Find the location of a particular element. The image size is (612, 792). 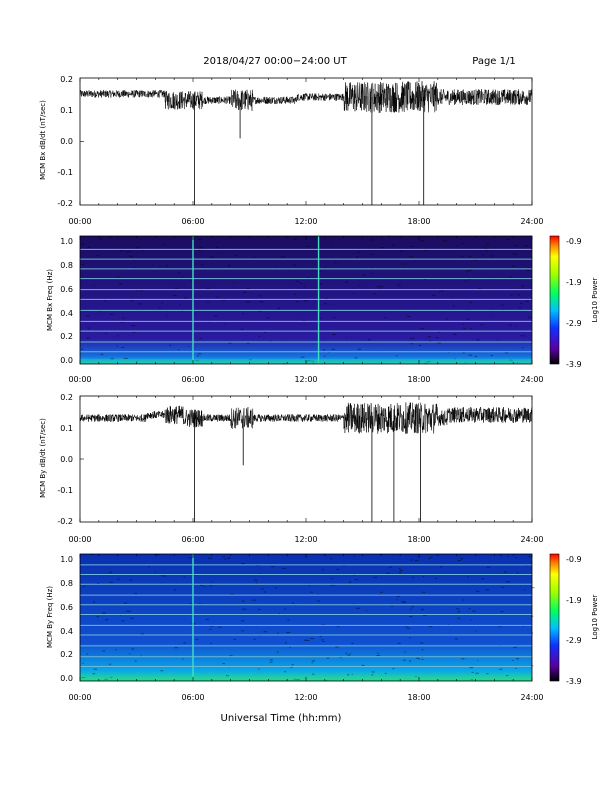

by-spec-ylabel: MCM By Freq (Hz) is located at coordinates (50, 617).